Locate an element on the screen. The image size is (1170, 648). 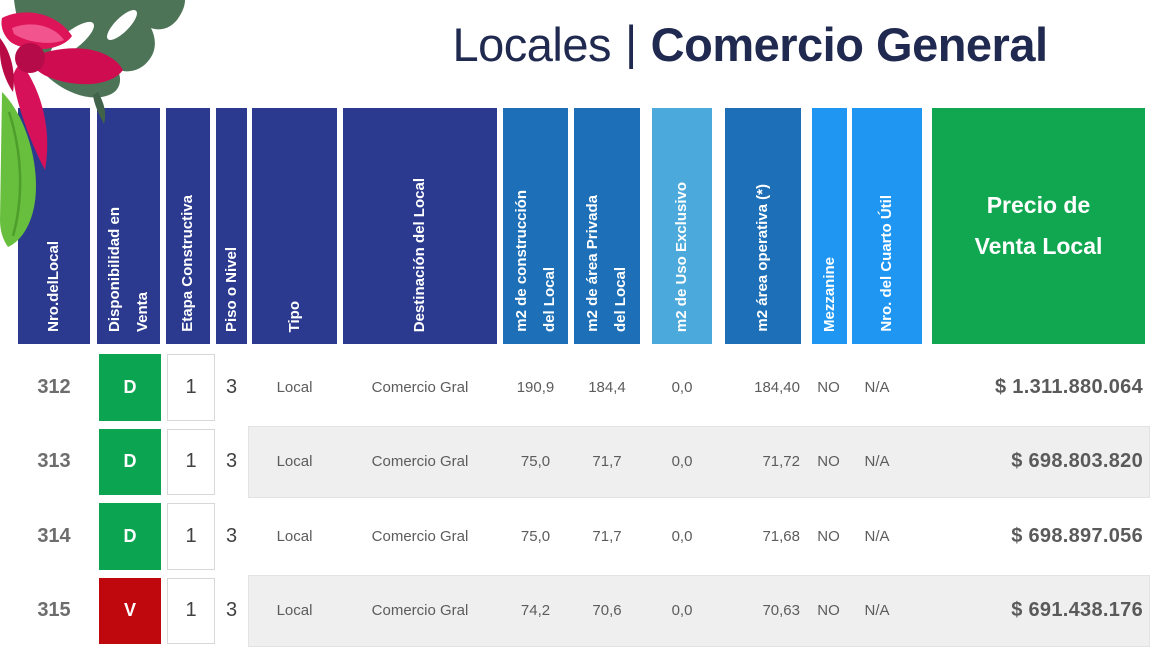
column-header-mezzanine: Mezzanine is located at coordinates (829, 226).